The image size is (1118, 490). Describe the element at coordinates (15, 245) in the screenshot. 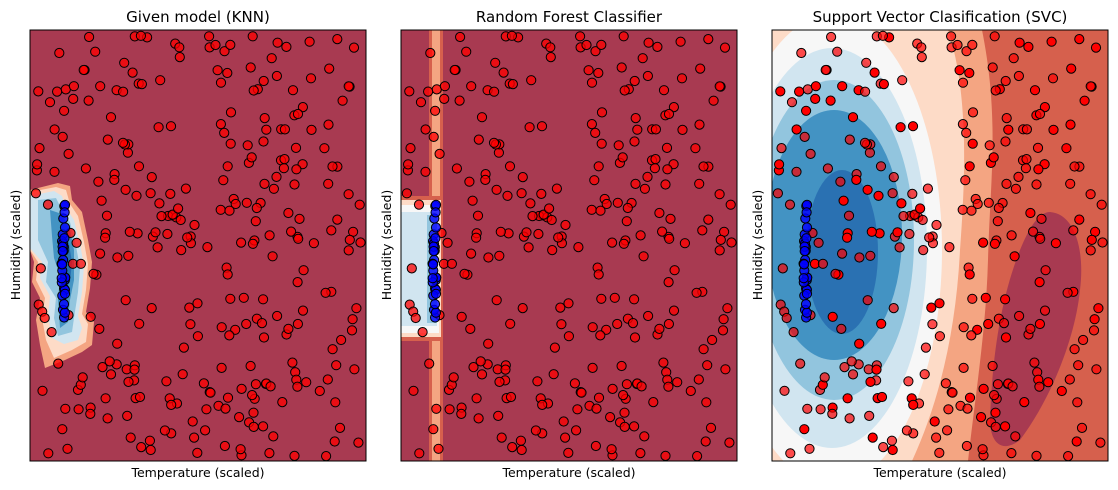

I see `knn-ylabel: Humidity (scaled)` at that location.